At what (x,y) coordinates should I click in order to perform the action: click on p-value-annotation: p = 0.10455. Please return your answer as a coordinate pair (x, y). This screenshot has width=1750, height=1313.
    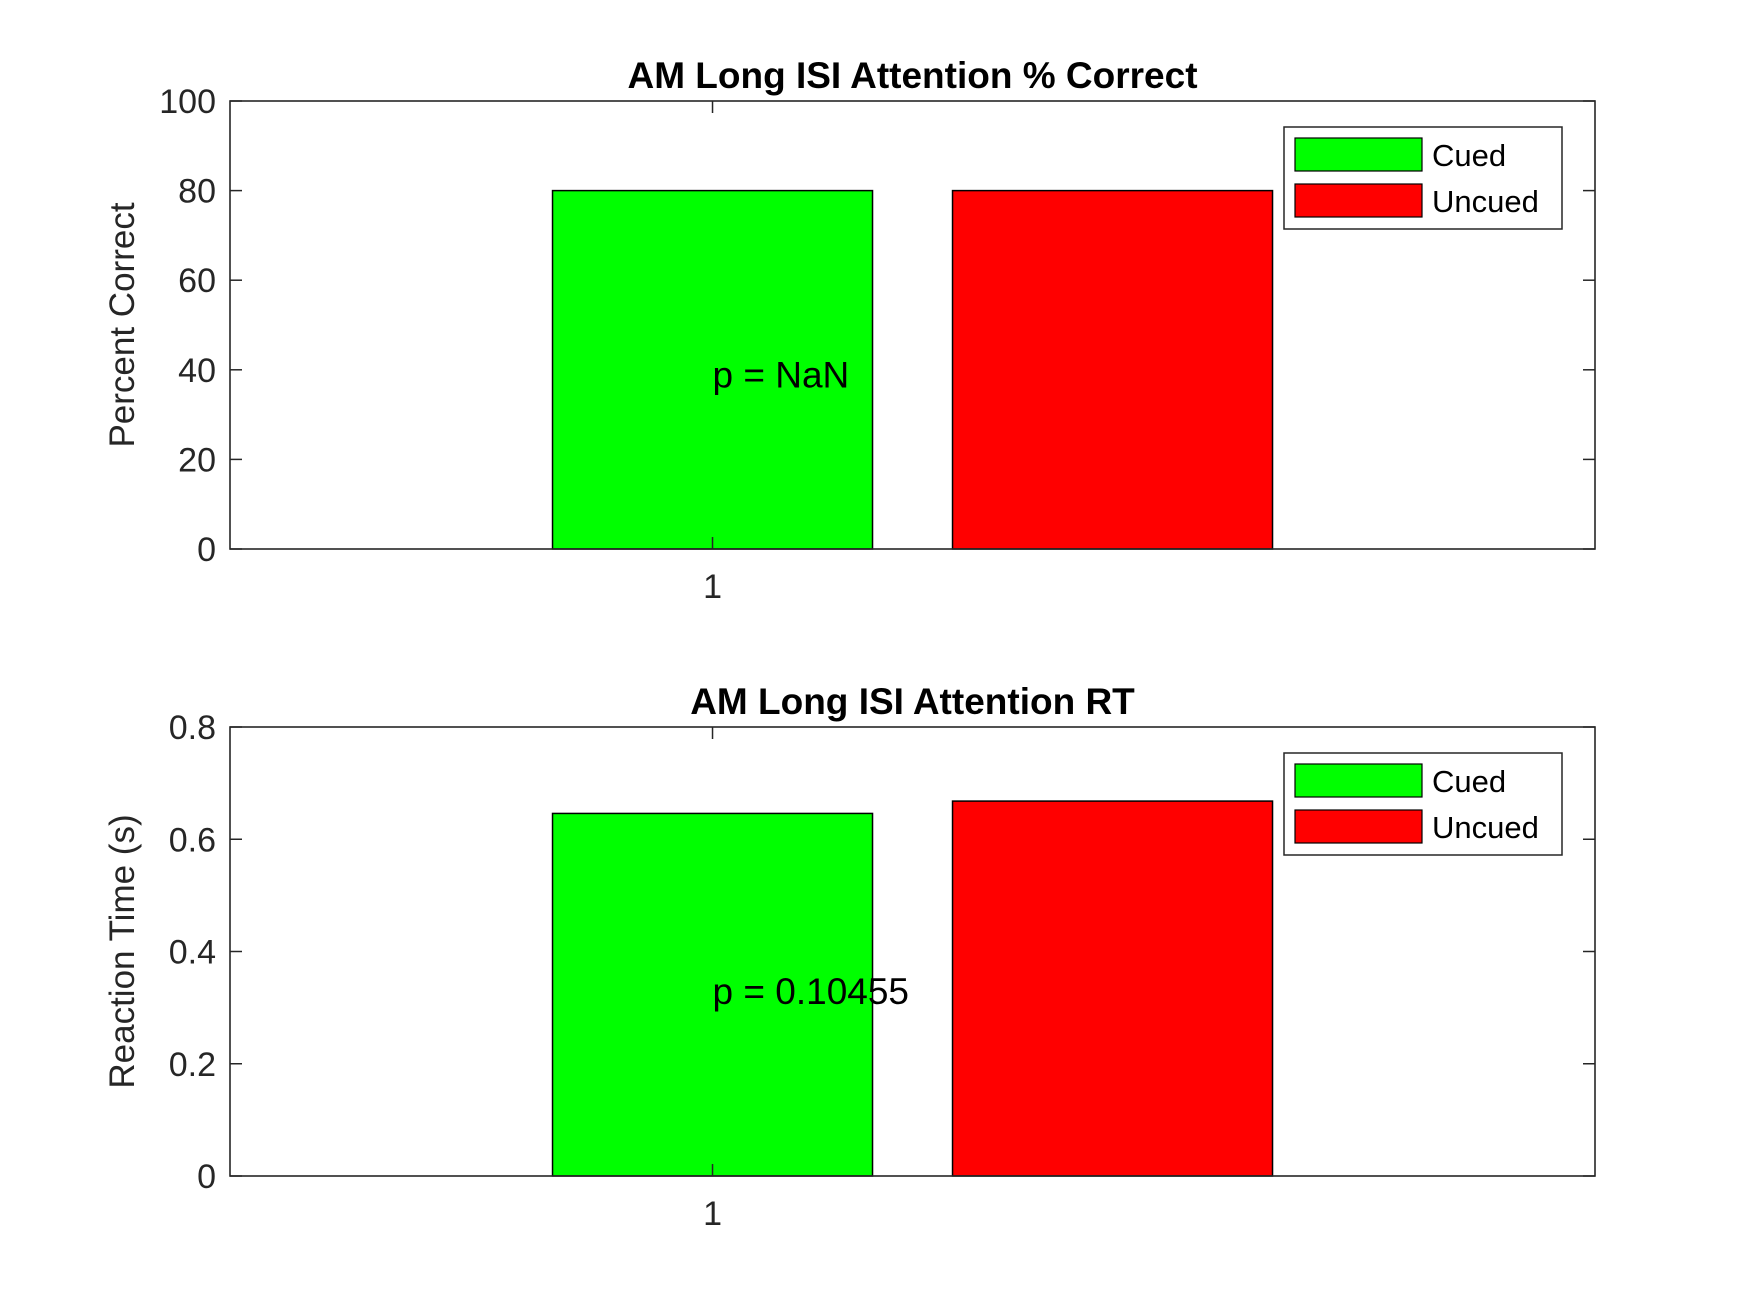
    Looking at the image, I should click on (811, 991).